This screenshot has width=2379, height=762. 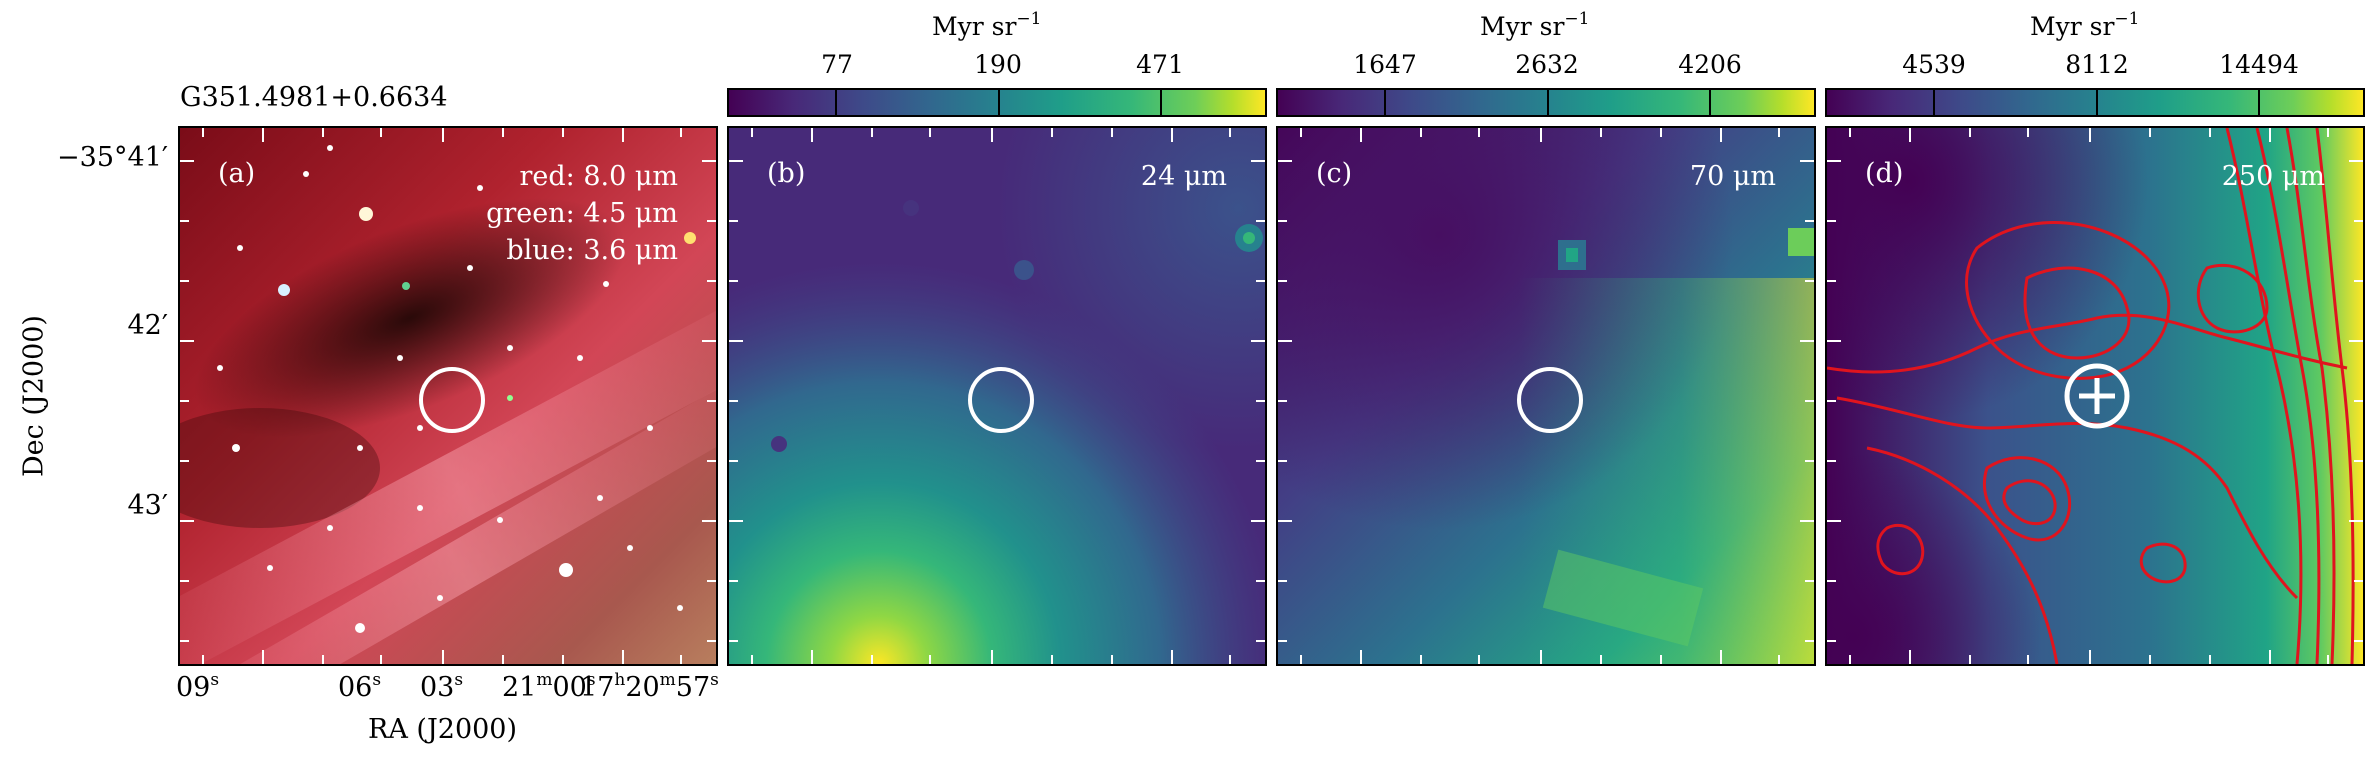 What do you see at coordinates (198, 687) in the screenshot?
I see `ra-tick-09: 09s` at bounding box center [198, 687].